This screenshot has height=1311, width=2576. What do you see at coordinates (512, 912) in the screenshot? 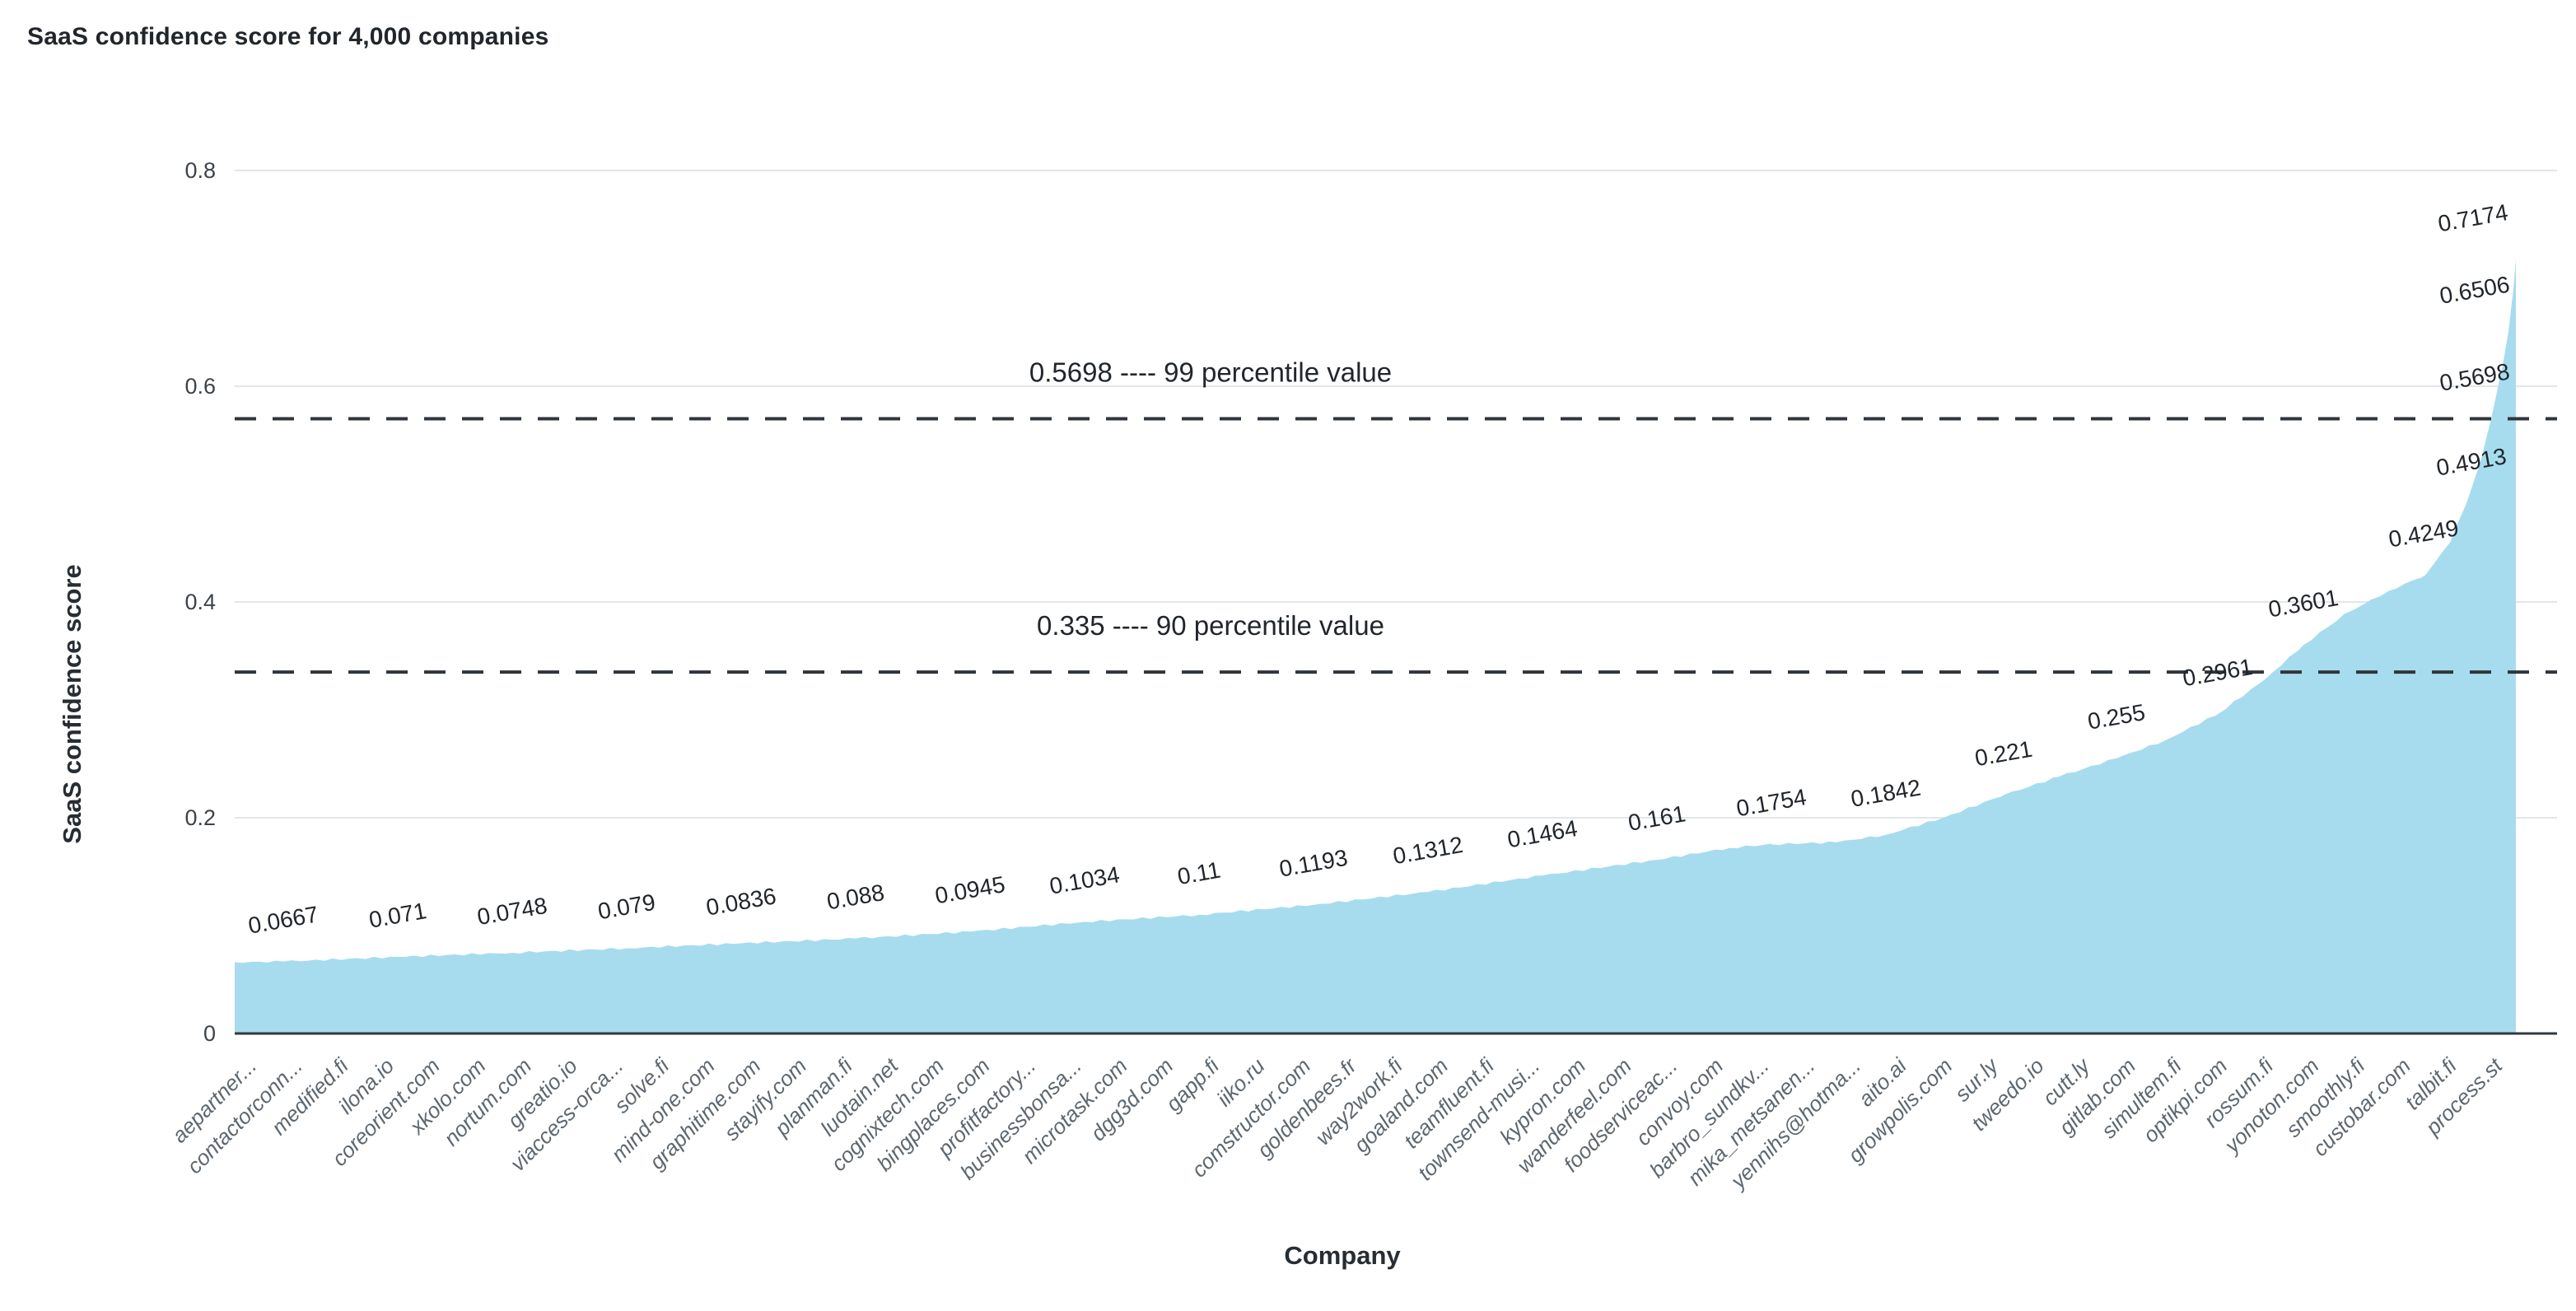
I see `value-label-2: 0.0748` at bounding box center [512, 912].